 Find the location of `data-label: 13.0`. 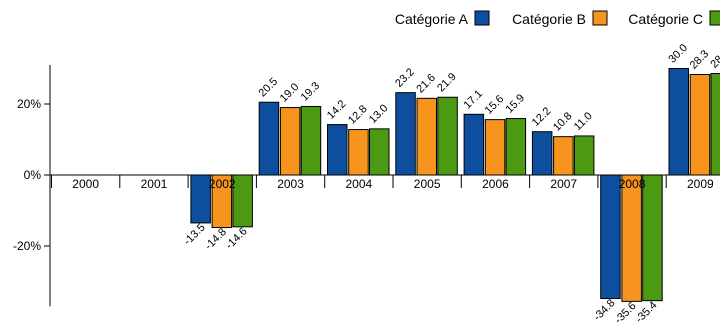

data-label: 13.0 is located at coordinates (379, 114).